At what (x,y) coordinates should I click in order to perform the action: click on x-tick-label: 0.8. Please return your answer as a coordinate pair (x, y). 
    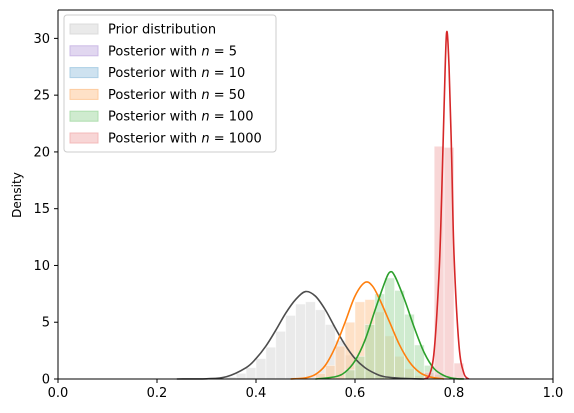
    Looking at the image, I should click on (454, 393).